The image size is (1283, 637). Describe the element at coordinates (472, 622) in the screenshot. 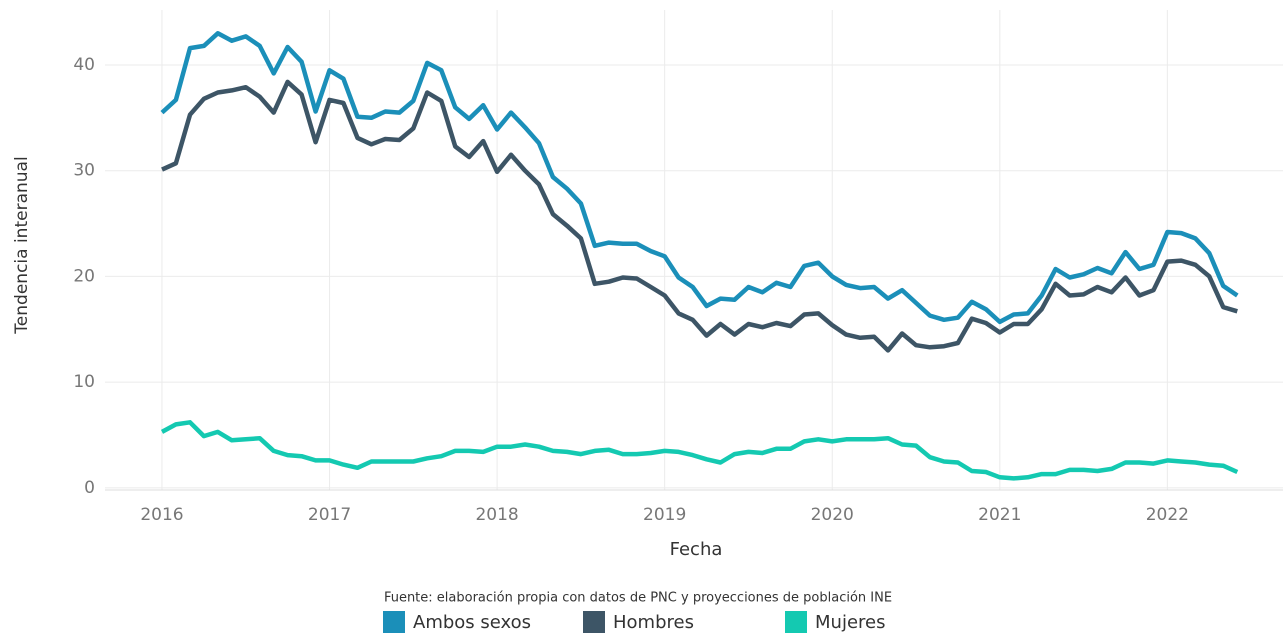

I see `legend-label: Ambos sexos` at that location.